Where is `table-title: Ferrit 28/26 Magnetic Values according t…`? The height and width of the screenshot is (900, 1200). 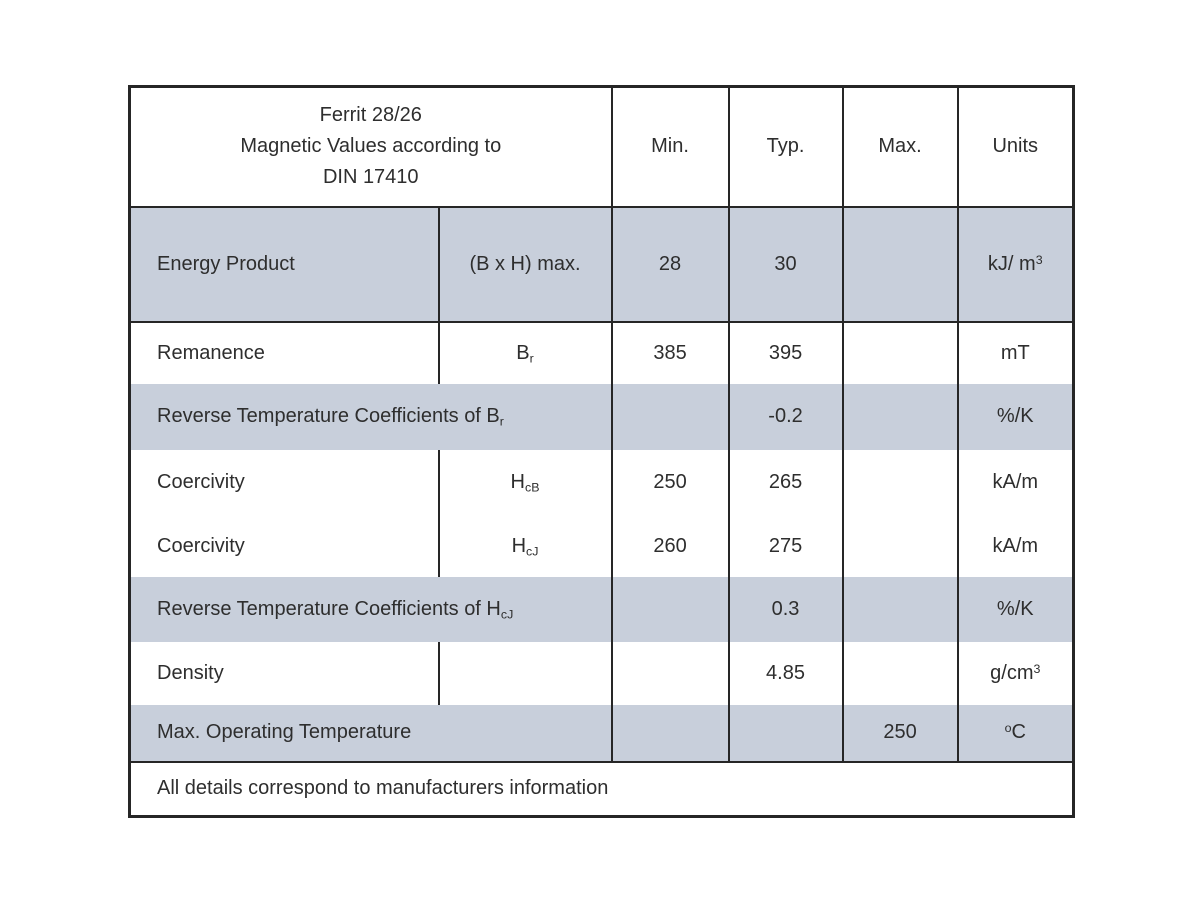
table-title: Ferrit 28/26 Magnetic Values according t… is located at coordinates (370, 147).